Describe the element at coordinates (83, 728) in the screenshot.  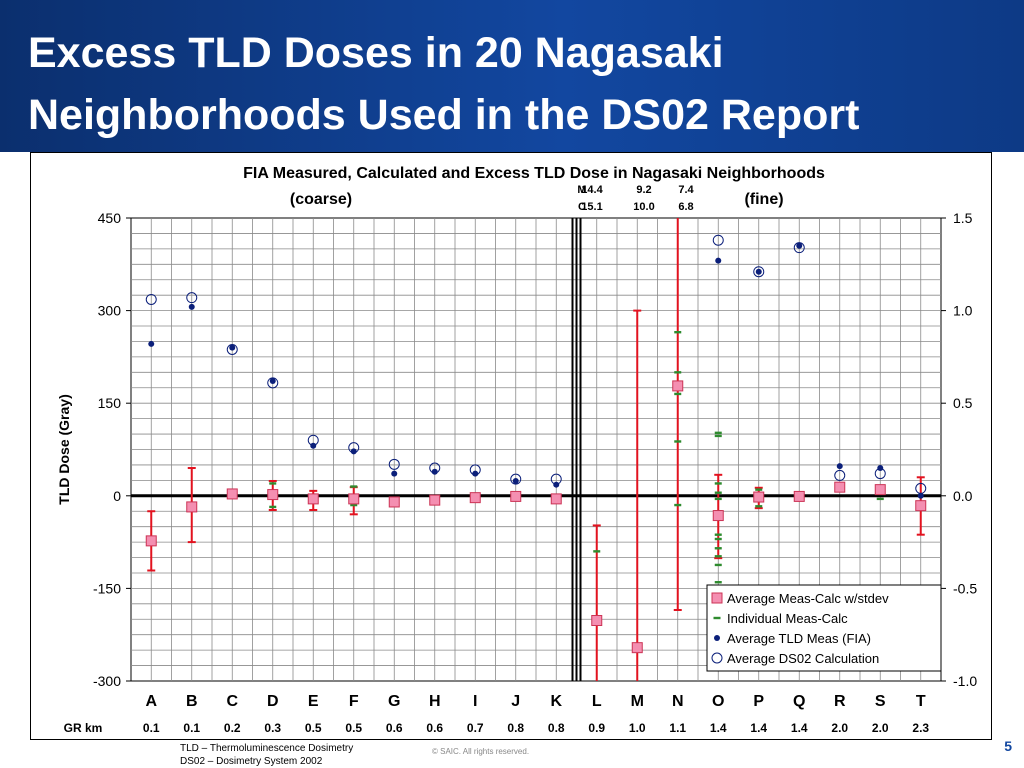
I see `gr-km-row-label: GR km` at that location.